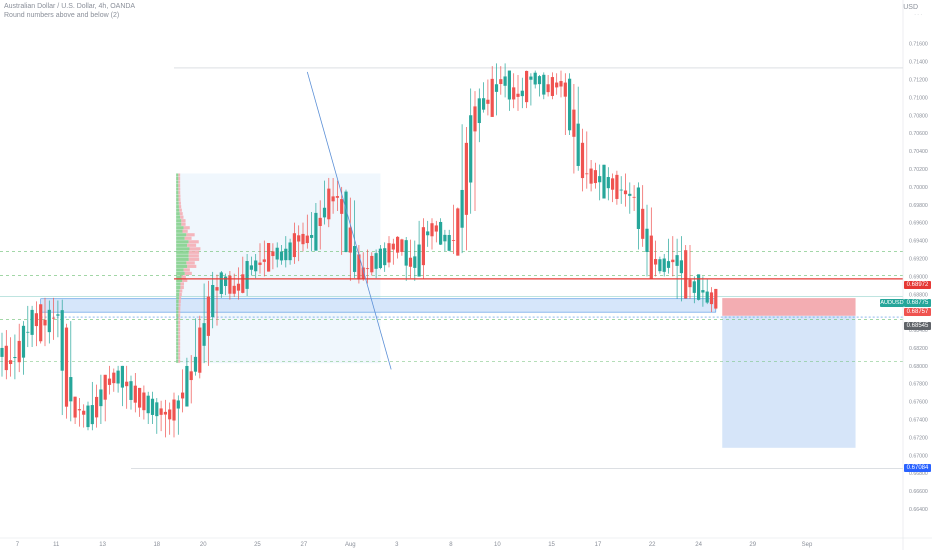  What do you see at coordinates (917, 303) in the screenshot?
I see `price-tag-current: 0.68775` at bounding box center [917, 303].